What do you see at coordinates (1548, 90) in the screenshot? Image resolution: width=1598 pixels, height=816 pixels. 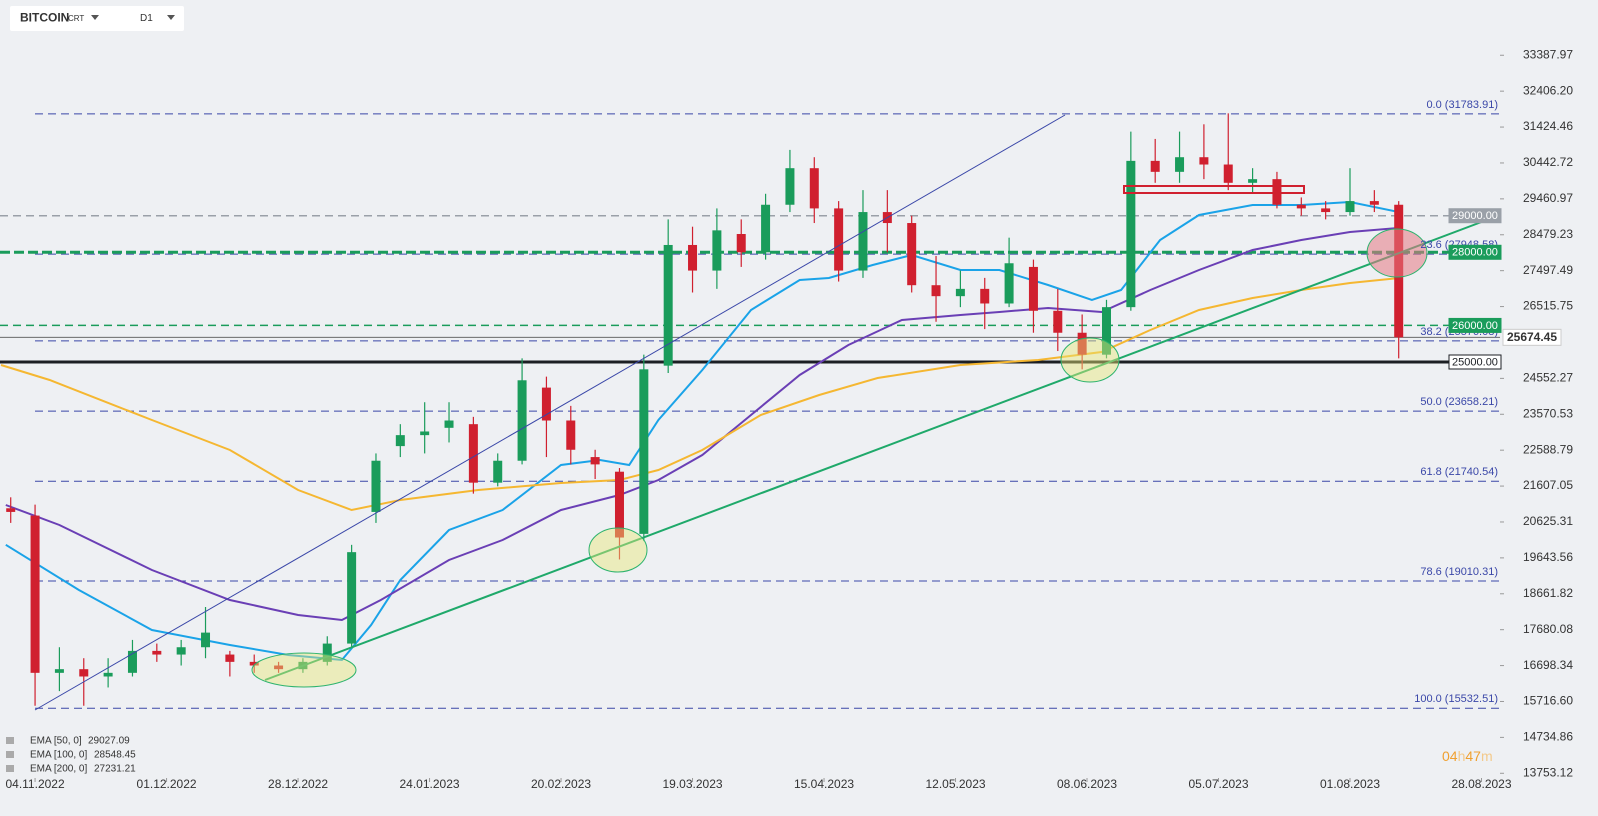 I see `y-tick-label: 32406.20` at bounding box center [1548, 90].